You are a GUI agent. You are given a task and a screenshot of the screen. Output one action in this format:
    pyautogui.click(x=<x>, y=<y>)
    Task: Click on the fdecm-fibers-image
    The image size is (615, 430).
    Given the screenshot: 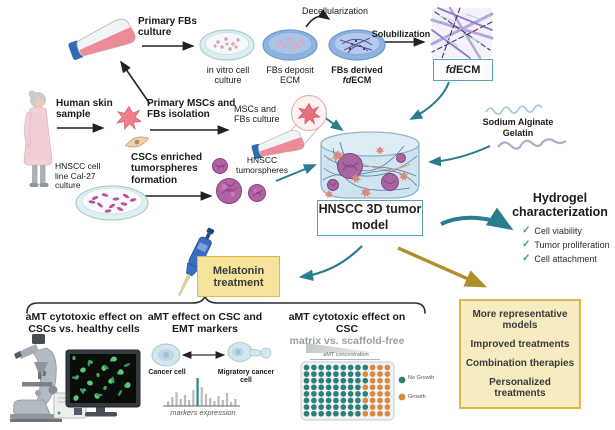 What is the action you would take?
    pyautogui.click(x=462, y=33)
    